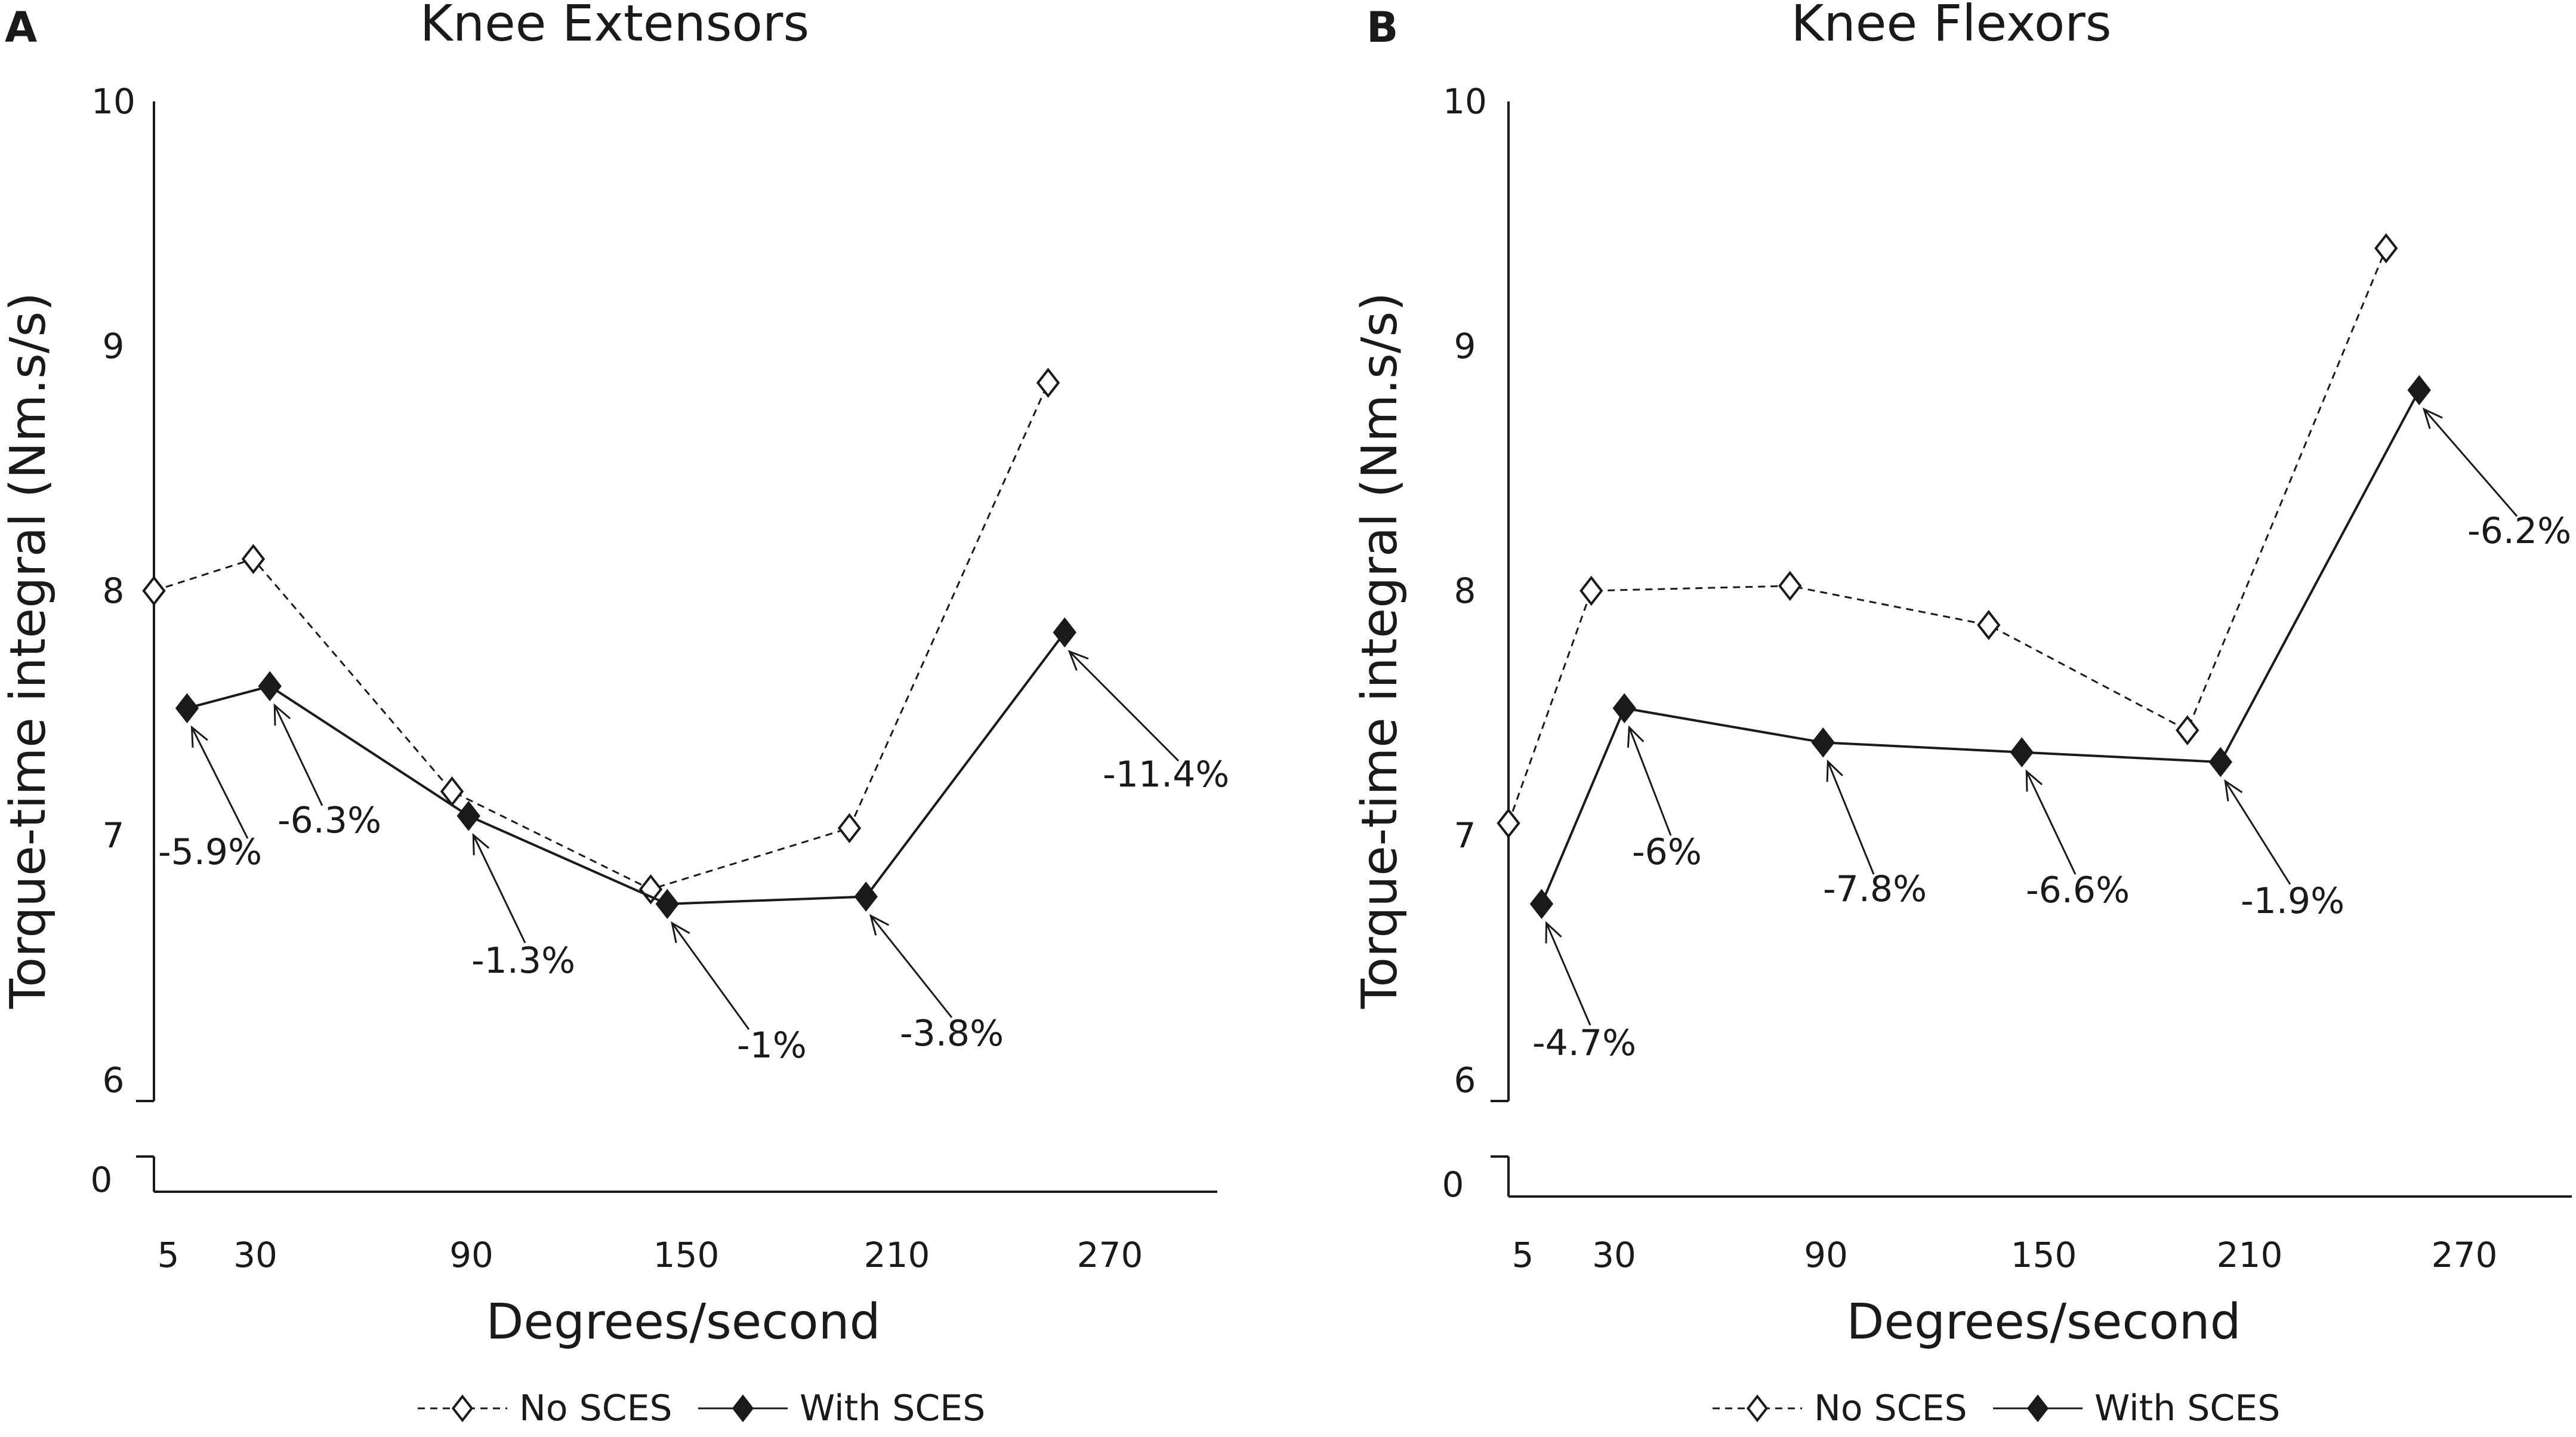 This screenshot has width=2576, height=1437. Describe the element at coordinates (329, 821) in the screenshot. I see `annotation-label: -6.3%` at that location.